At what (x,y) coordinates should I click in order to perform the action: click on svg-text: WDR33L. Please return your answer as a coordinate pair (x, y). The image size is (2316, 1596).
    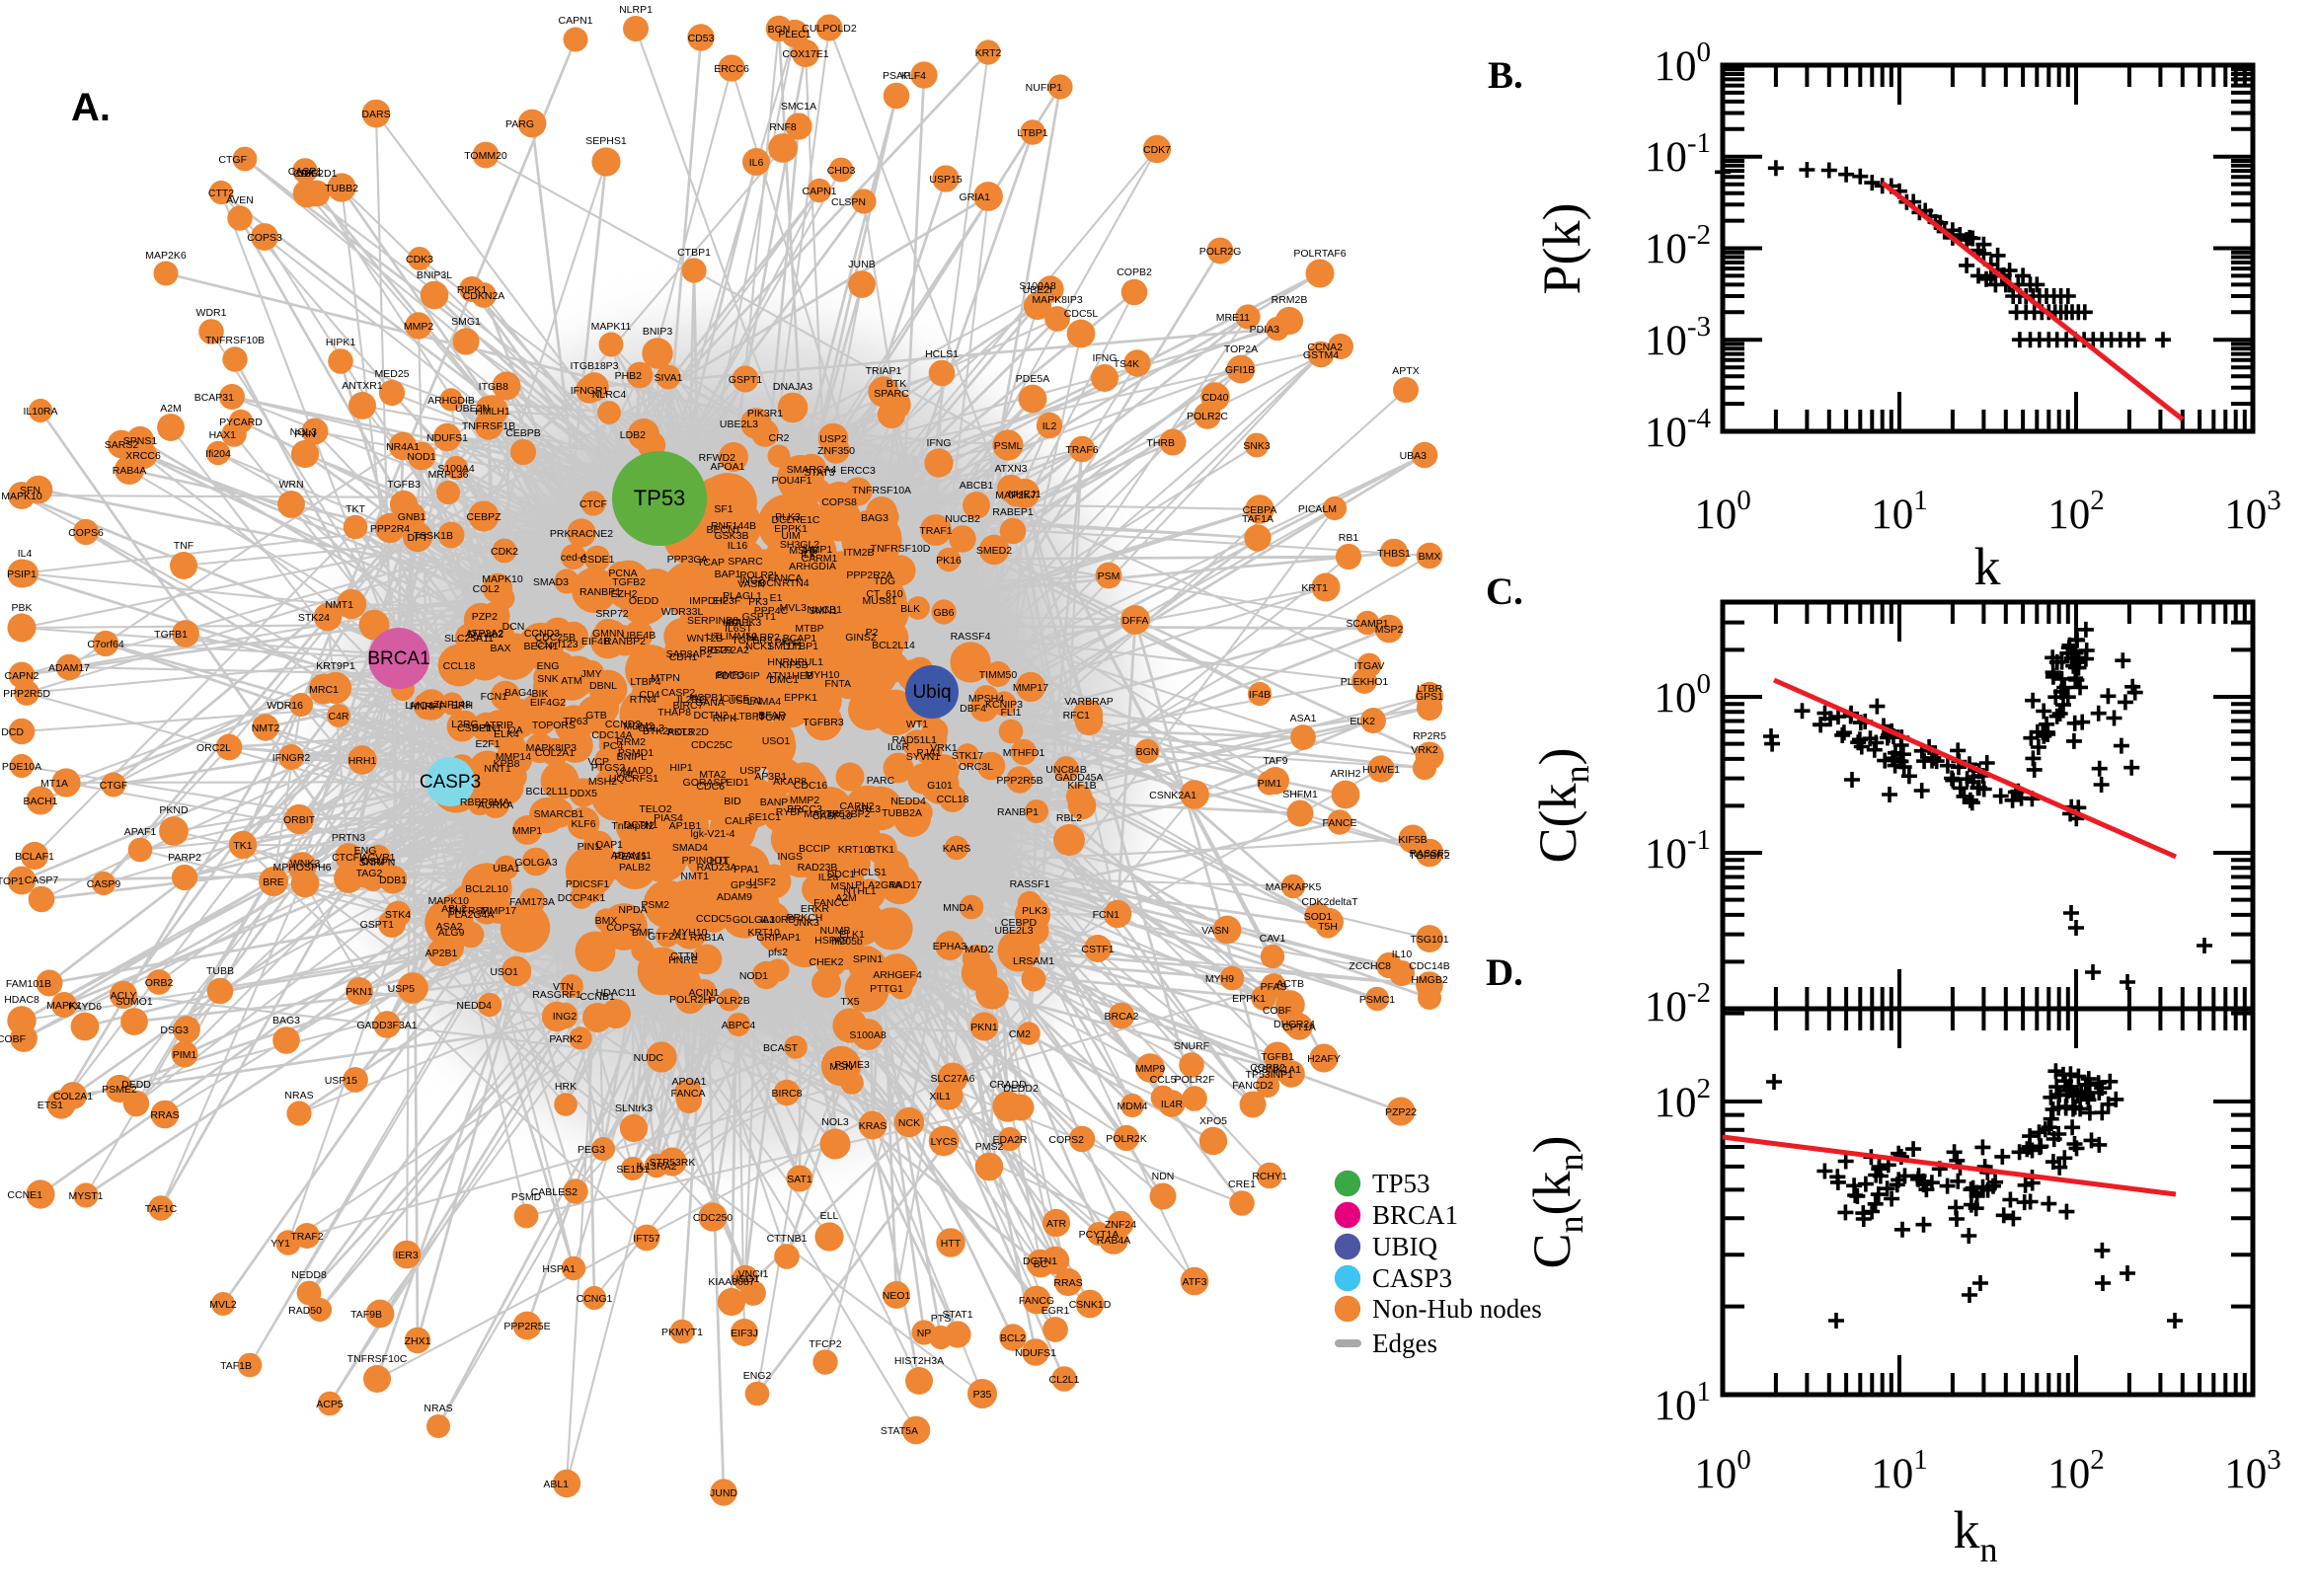
    Looking at the image, I should click on (682, 612).